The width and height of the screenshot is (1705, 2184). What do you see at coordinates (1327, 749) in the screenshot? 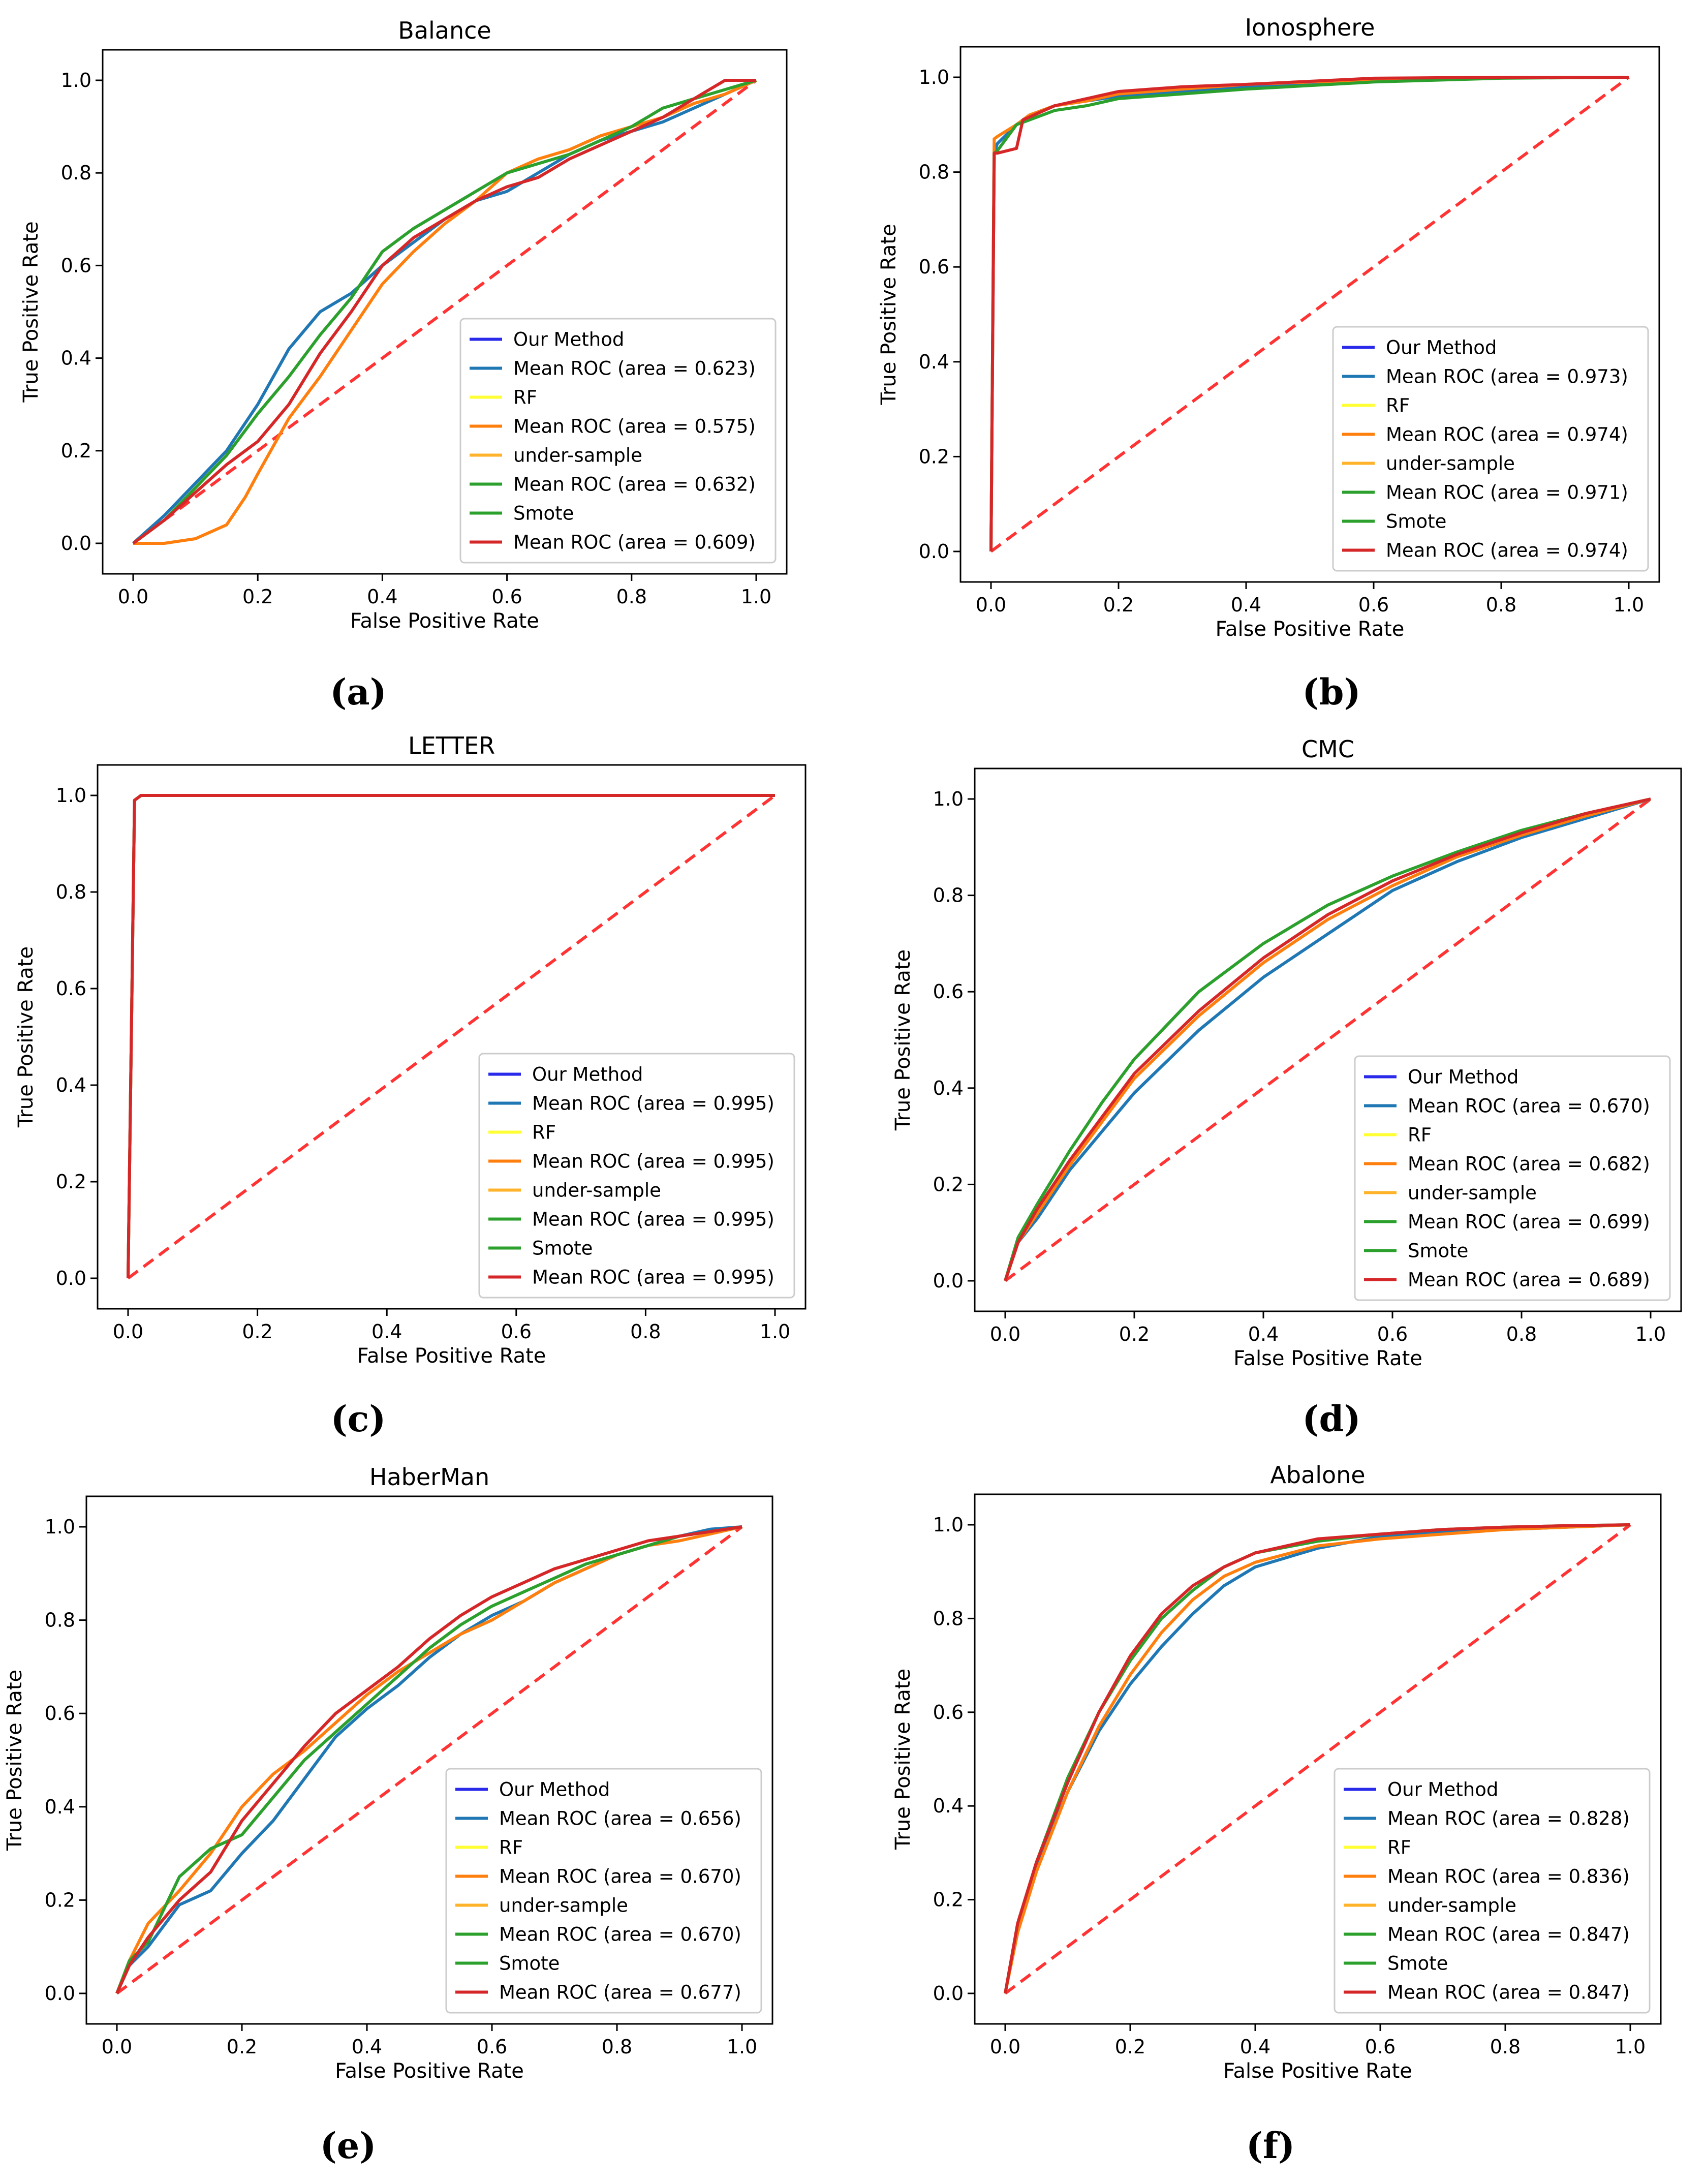
I see `chart-title: CMC` at bounding box center [1327, 749].